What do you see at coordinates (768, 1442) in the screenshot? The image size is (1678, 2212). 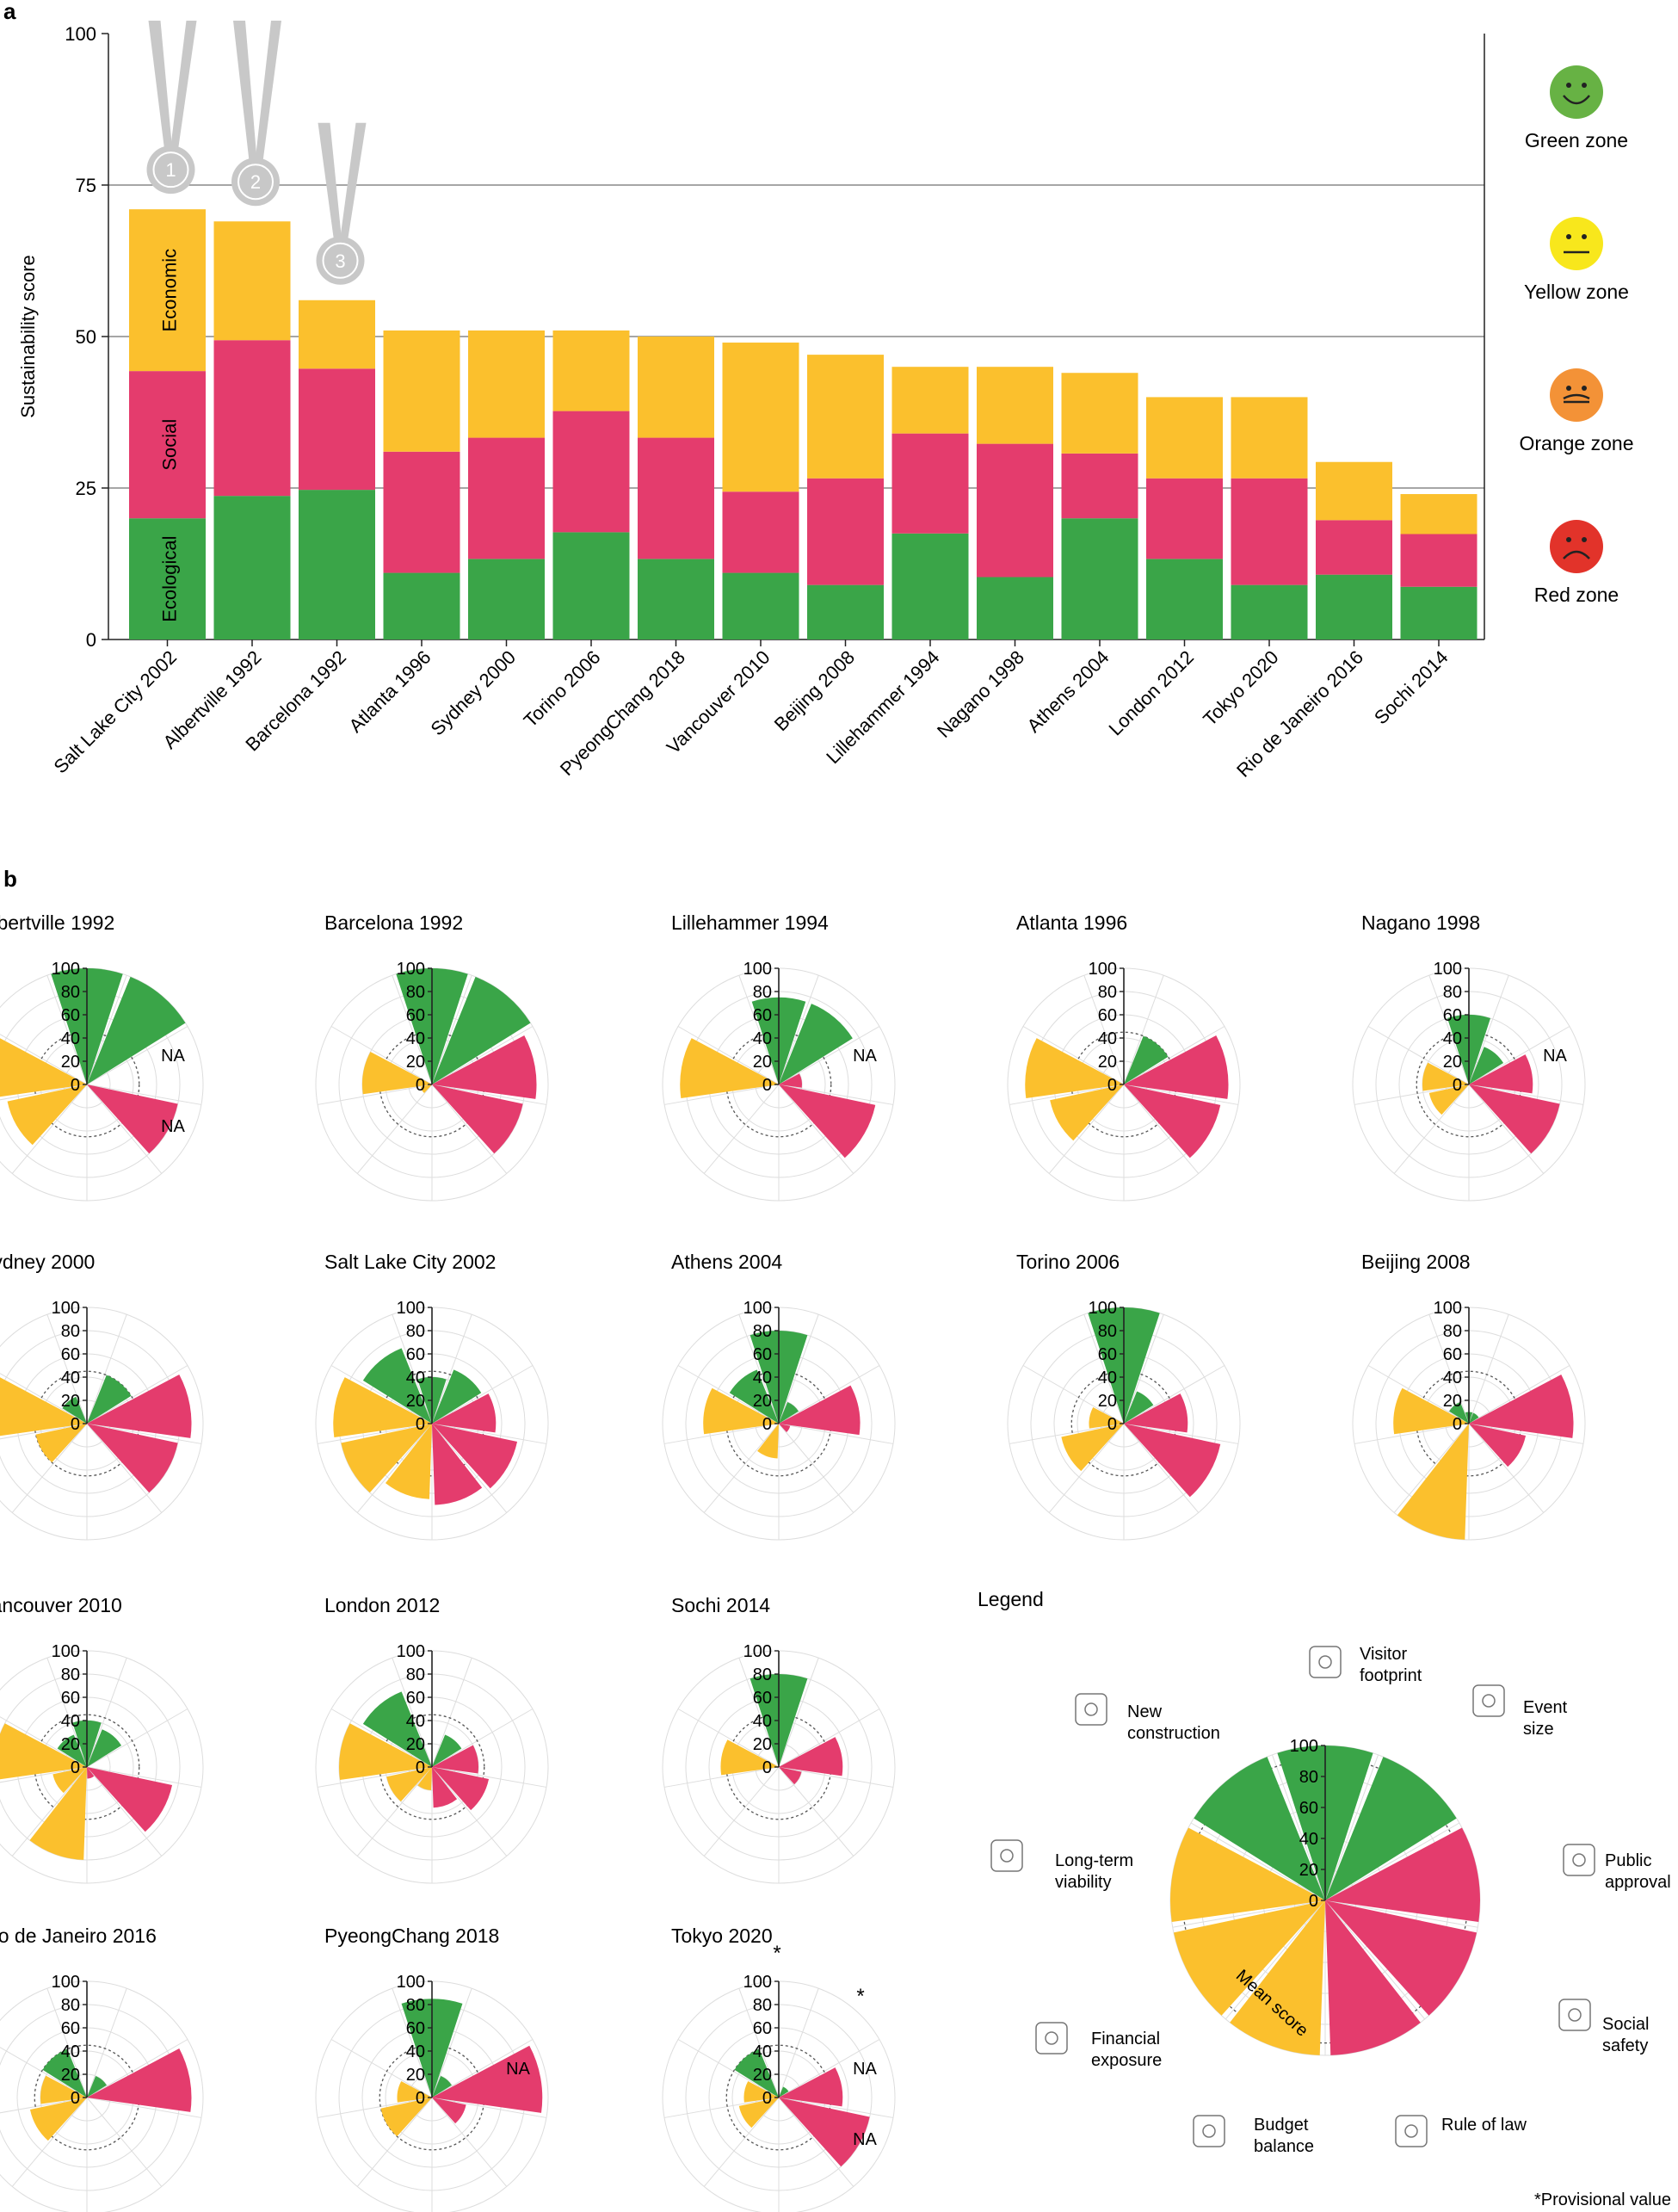 I see `wedge-budget-balance` at bounding box center [768, 1442].